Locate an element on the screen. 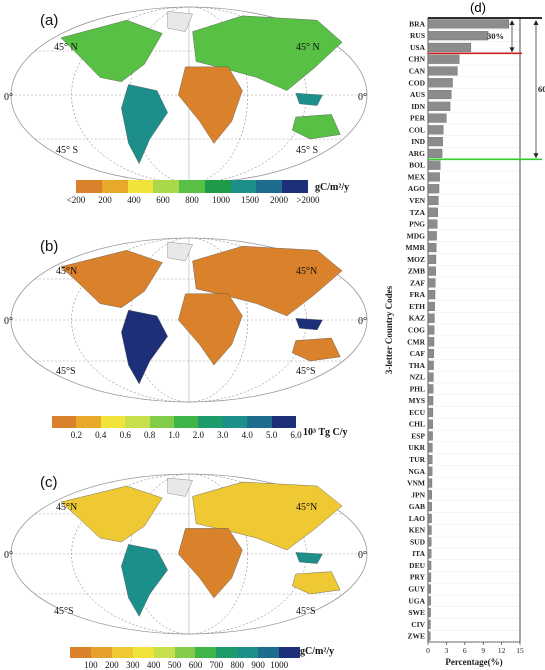 The image size is (545, 670). colorbar-tick-label: >2000 is located at coordinates (308, 200).